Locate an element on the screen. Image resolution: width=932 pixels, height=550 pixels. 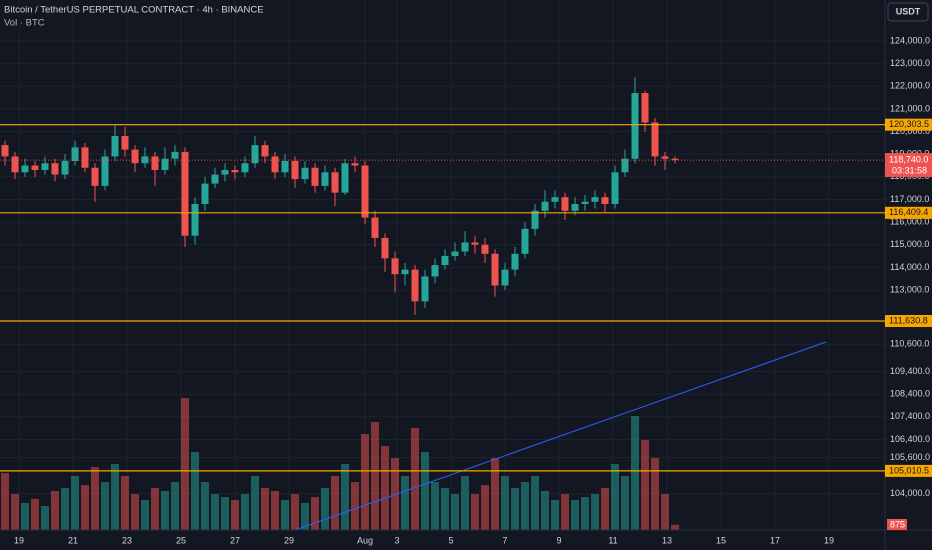
x-tick-label: 7 is located at coordinates (504, 540).